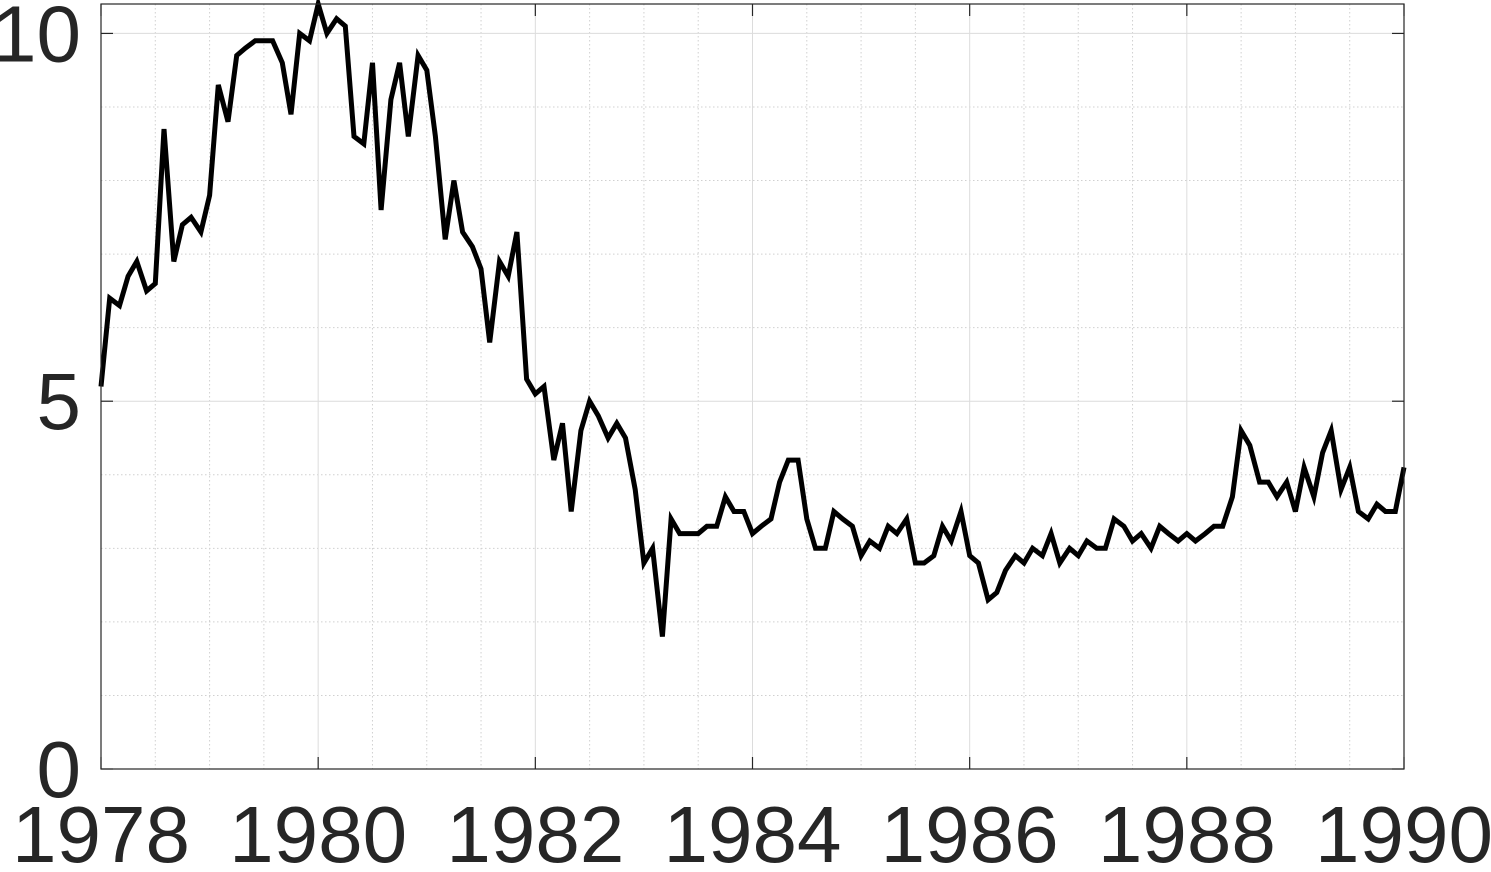  What do you see at coordinates (753, 828) in the screenshot?
I see `x-tick-label: 1984` at bounding box center [753, 828].